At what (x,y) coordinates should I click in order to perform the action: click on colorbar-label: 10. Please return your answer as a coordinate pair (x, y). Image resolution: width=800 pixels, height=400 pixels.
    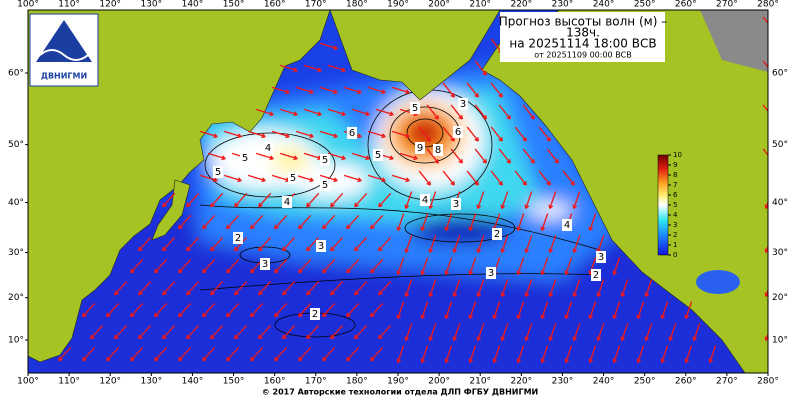
    Looking at the image, I should click on (677, 155).